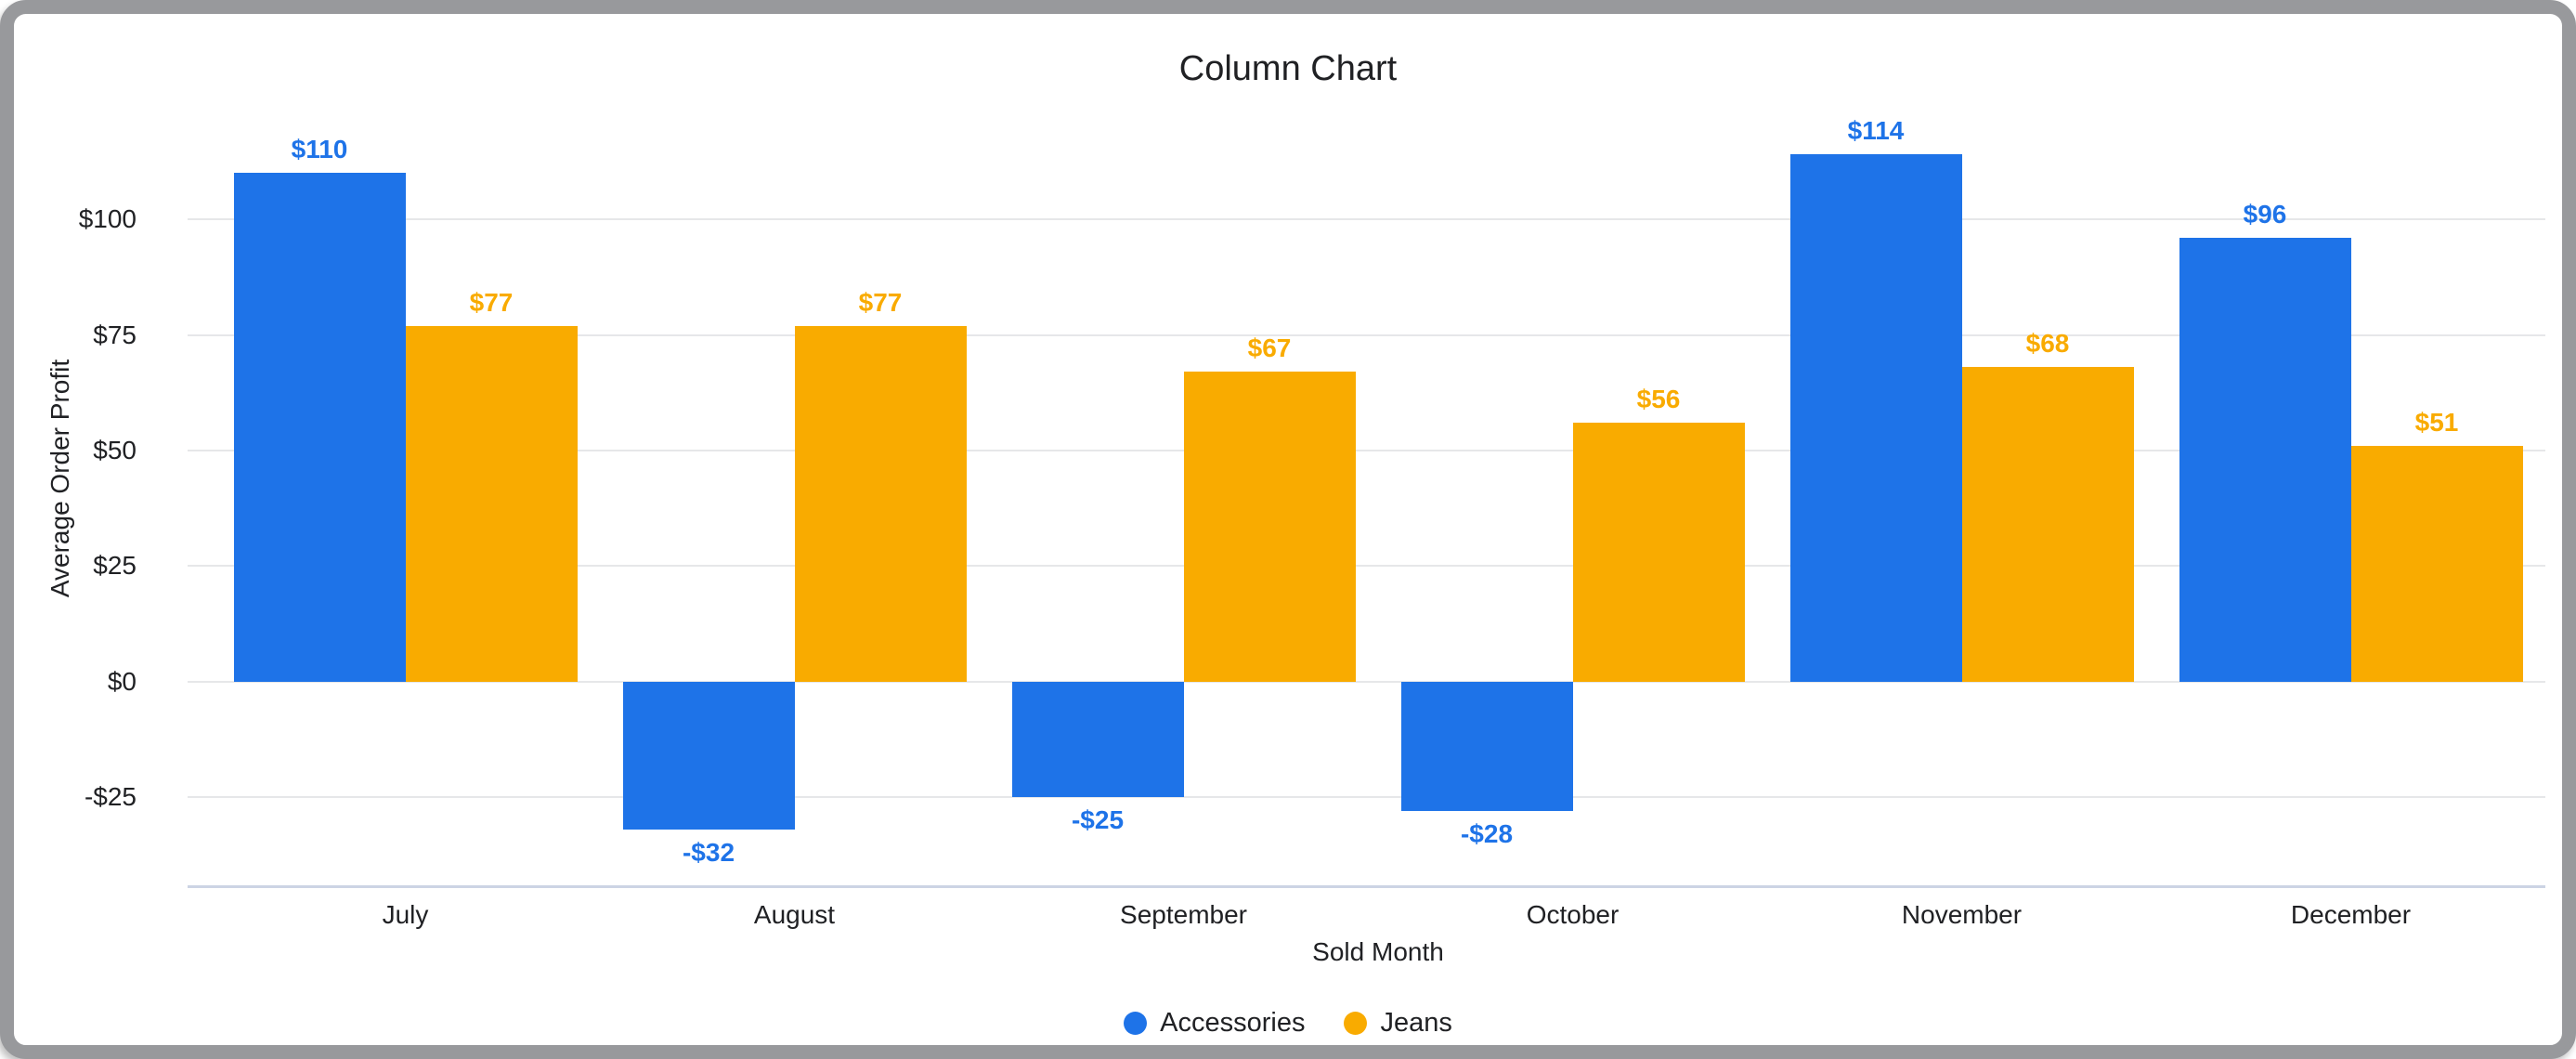  I want to click on x-tick-label: September, so click(1183, 914).